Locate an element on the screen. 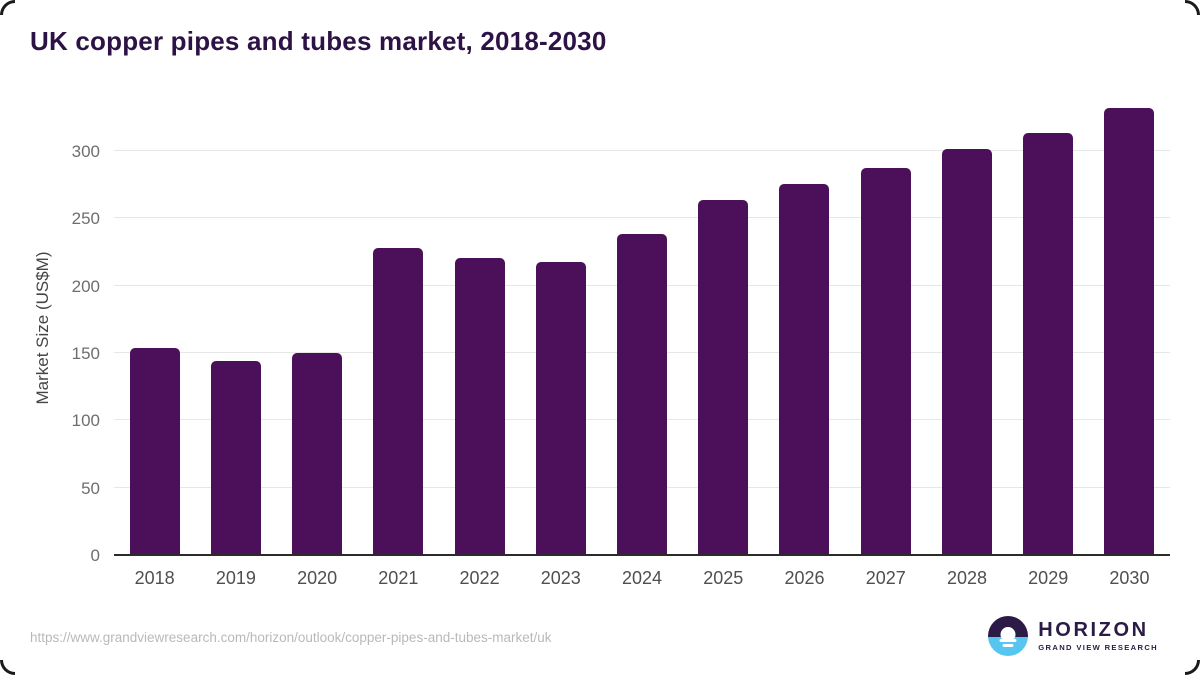  x-tick-label-2028: 2028 is located at coordinates (966, 578).